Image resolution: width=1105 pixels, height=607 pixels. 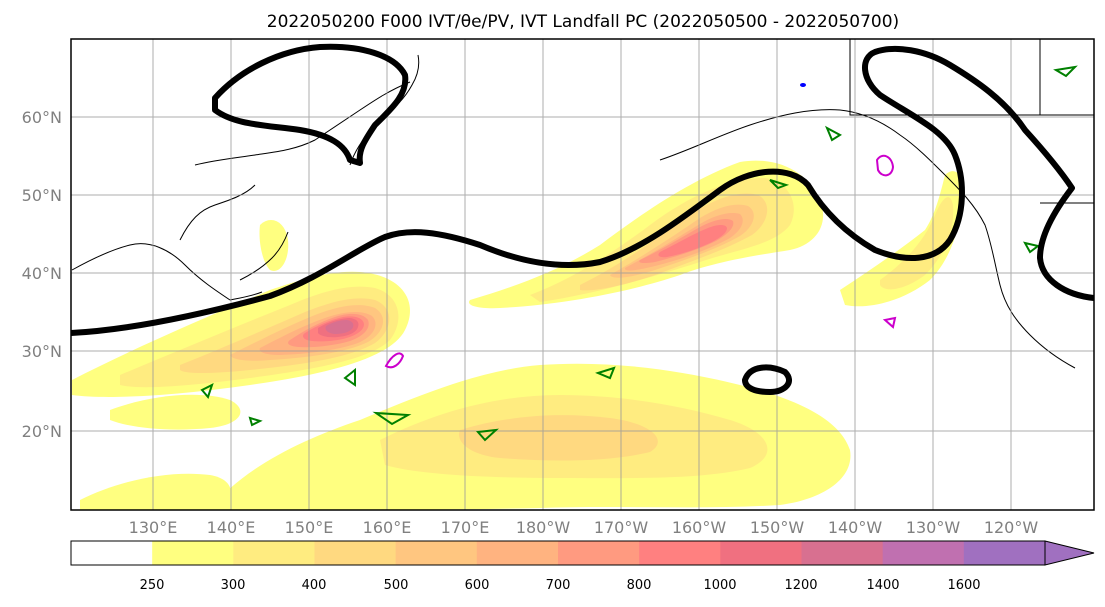 What do you see at coordinates (231, 527) in the screenshot?
I see `lon-label: 140°E` at bounding box center [231, 527].